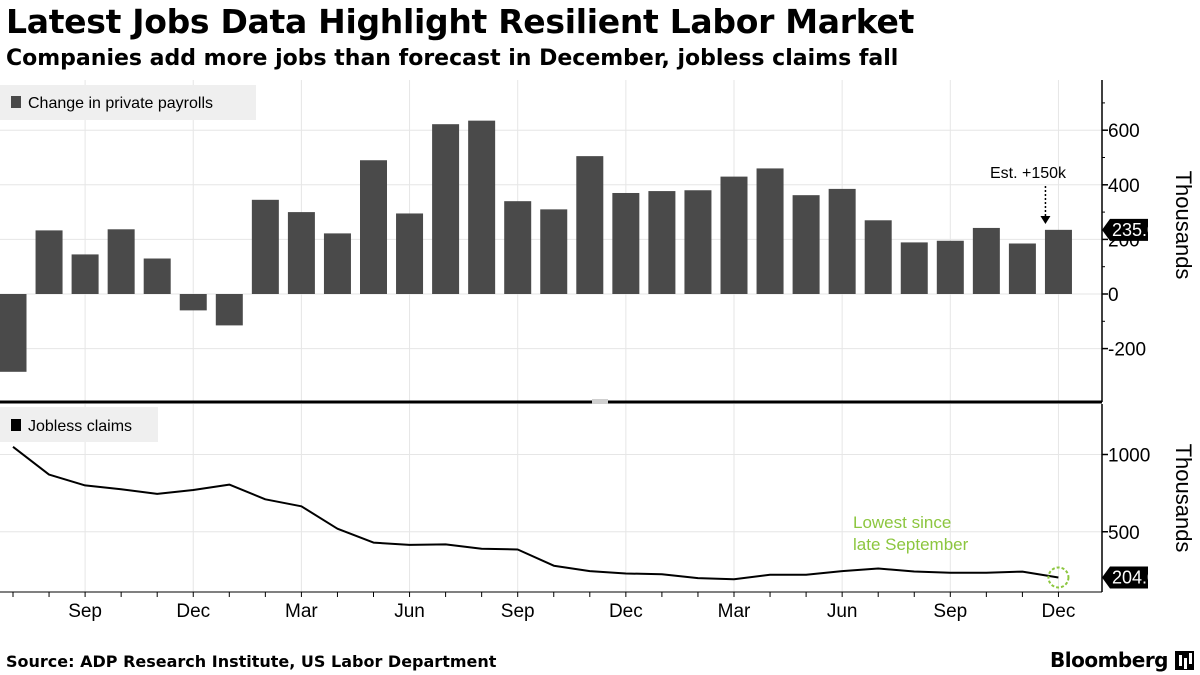 The width and height of the screenshot is (1200, 675). Describe the element at coordinates (1124, 533) in the screenshot. I see `claims-y-tick-label: 500` at that location.